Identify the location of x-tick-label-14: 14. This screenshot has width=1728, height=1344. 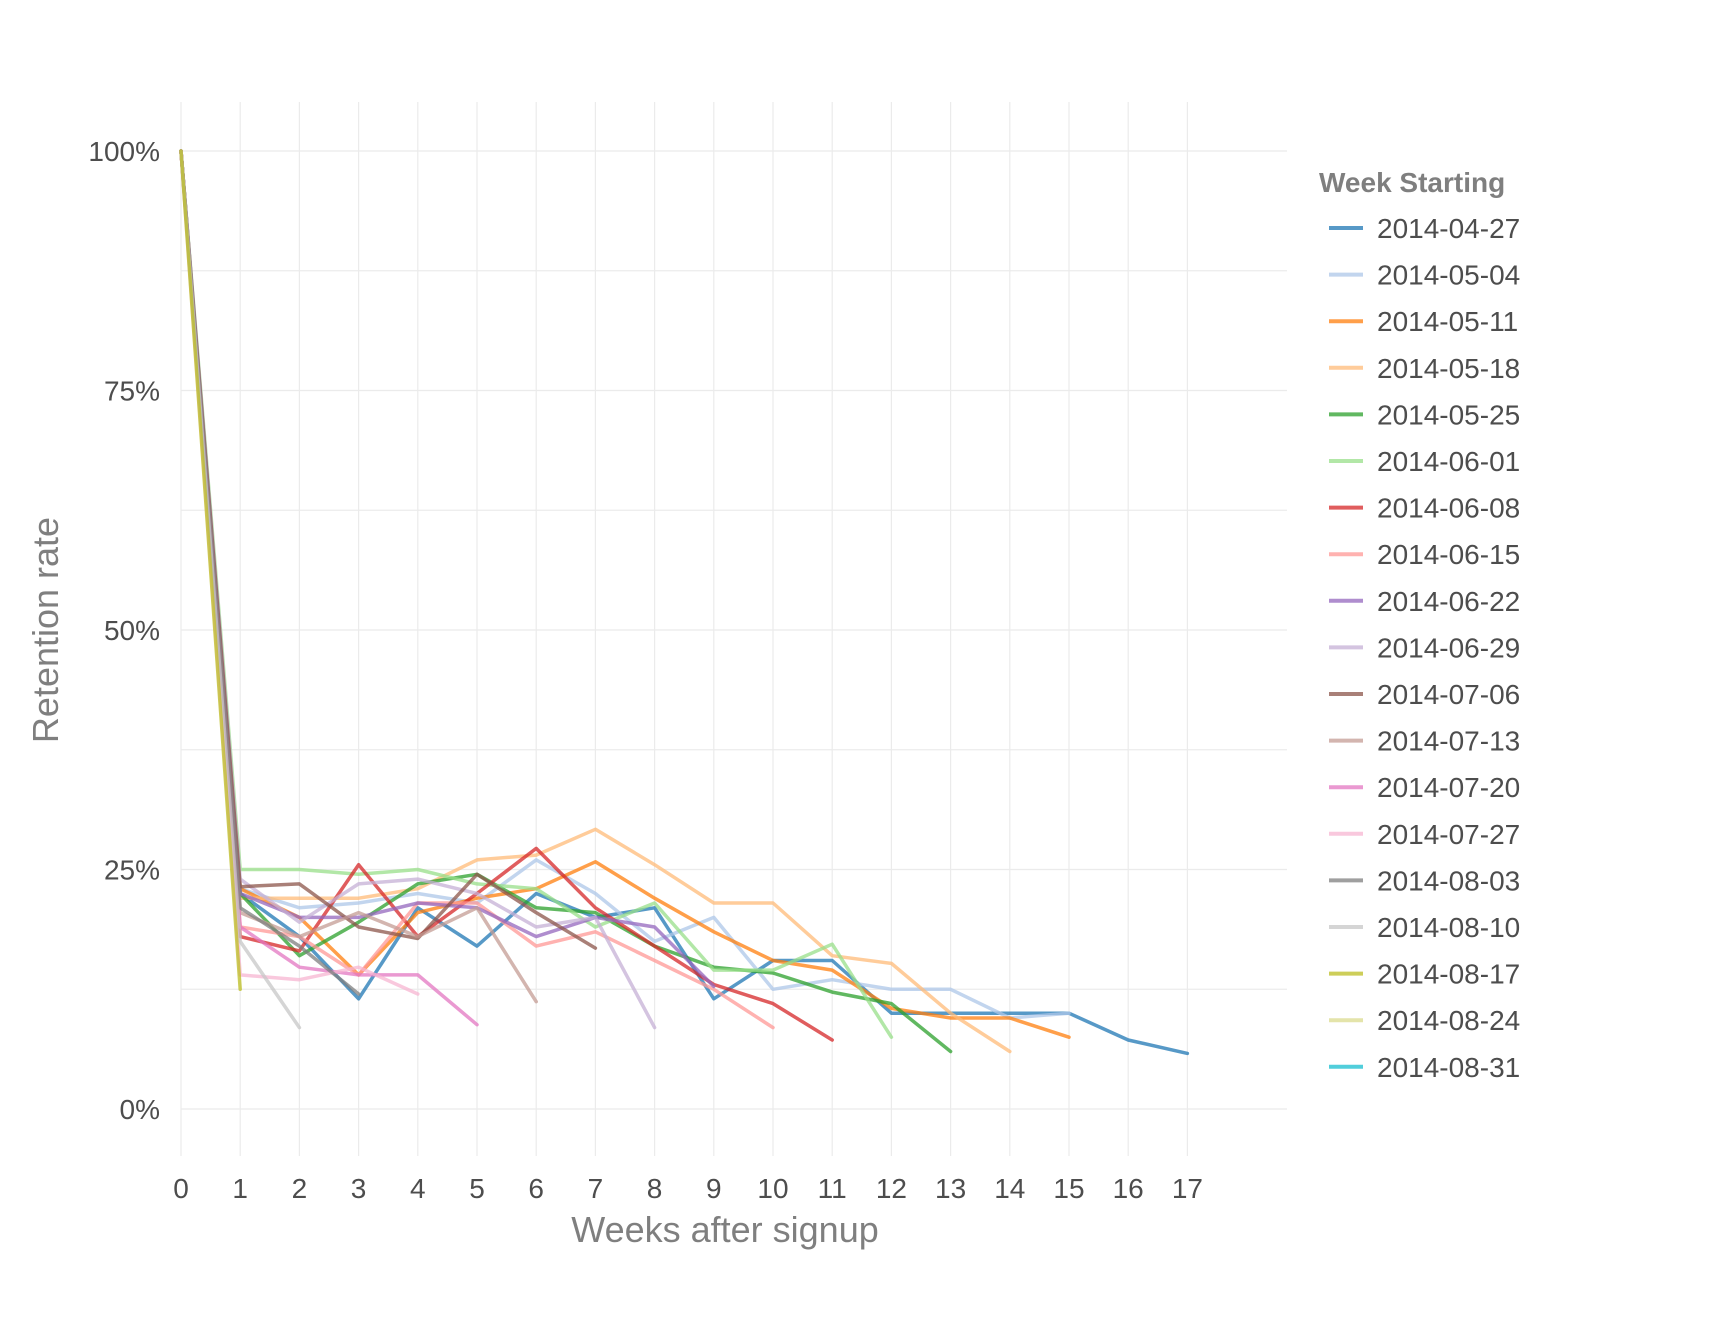
(1009, 1188).